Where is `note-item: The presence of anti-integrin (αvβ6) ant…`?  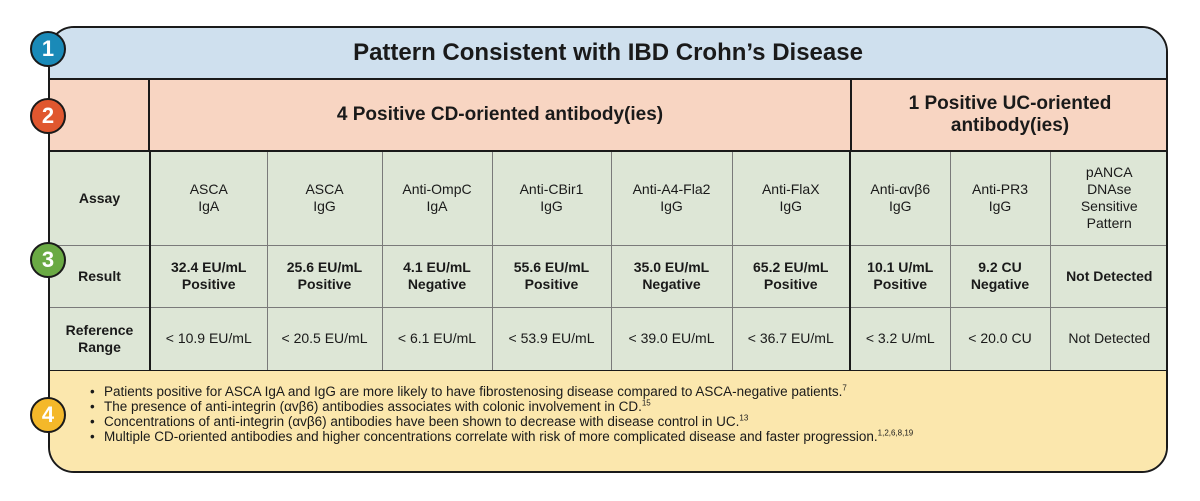
note-item: The presence of anti-integrin (αvβ6) ant… is located at coordinates (628, 406).